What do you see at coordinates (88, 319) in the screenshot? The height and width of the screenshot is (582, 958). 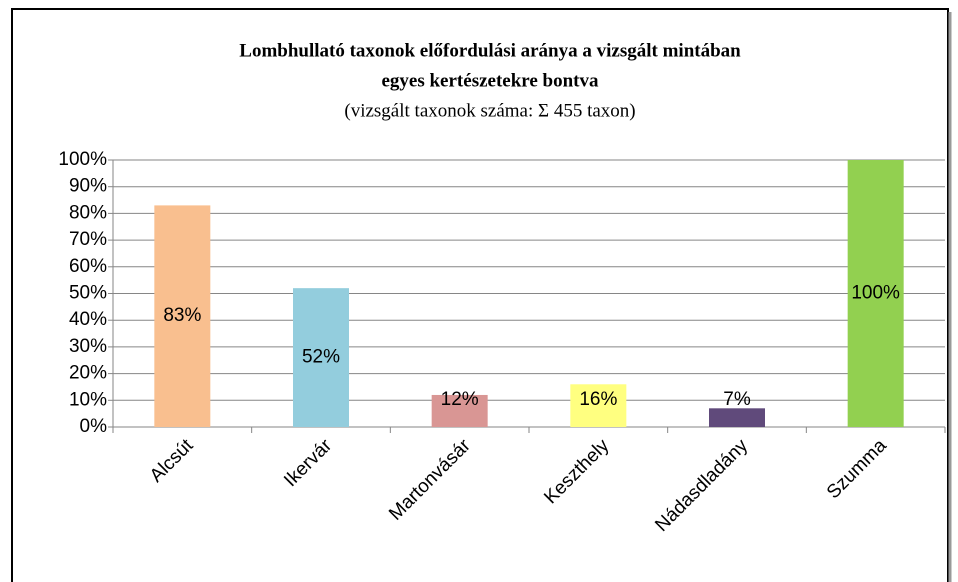 I see `y-tick-label: 40%` at bounding box center [88, 319].